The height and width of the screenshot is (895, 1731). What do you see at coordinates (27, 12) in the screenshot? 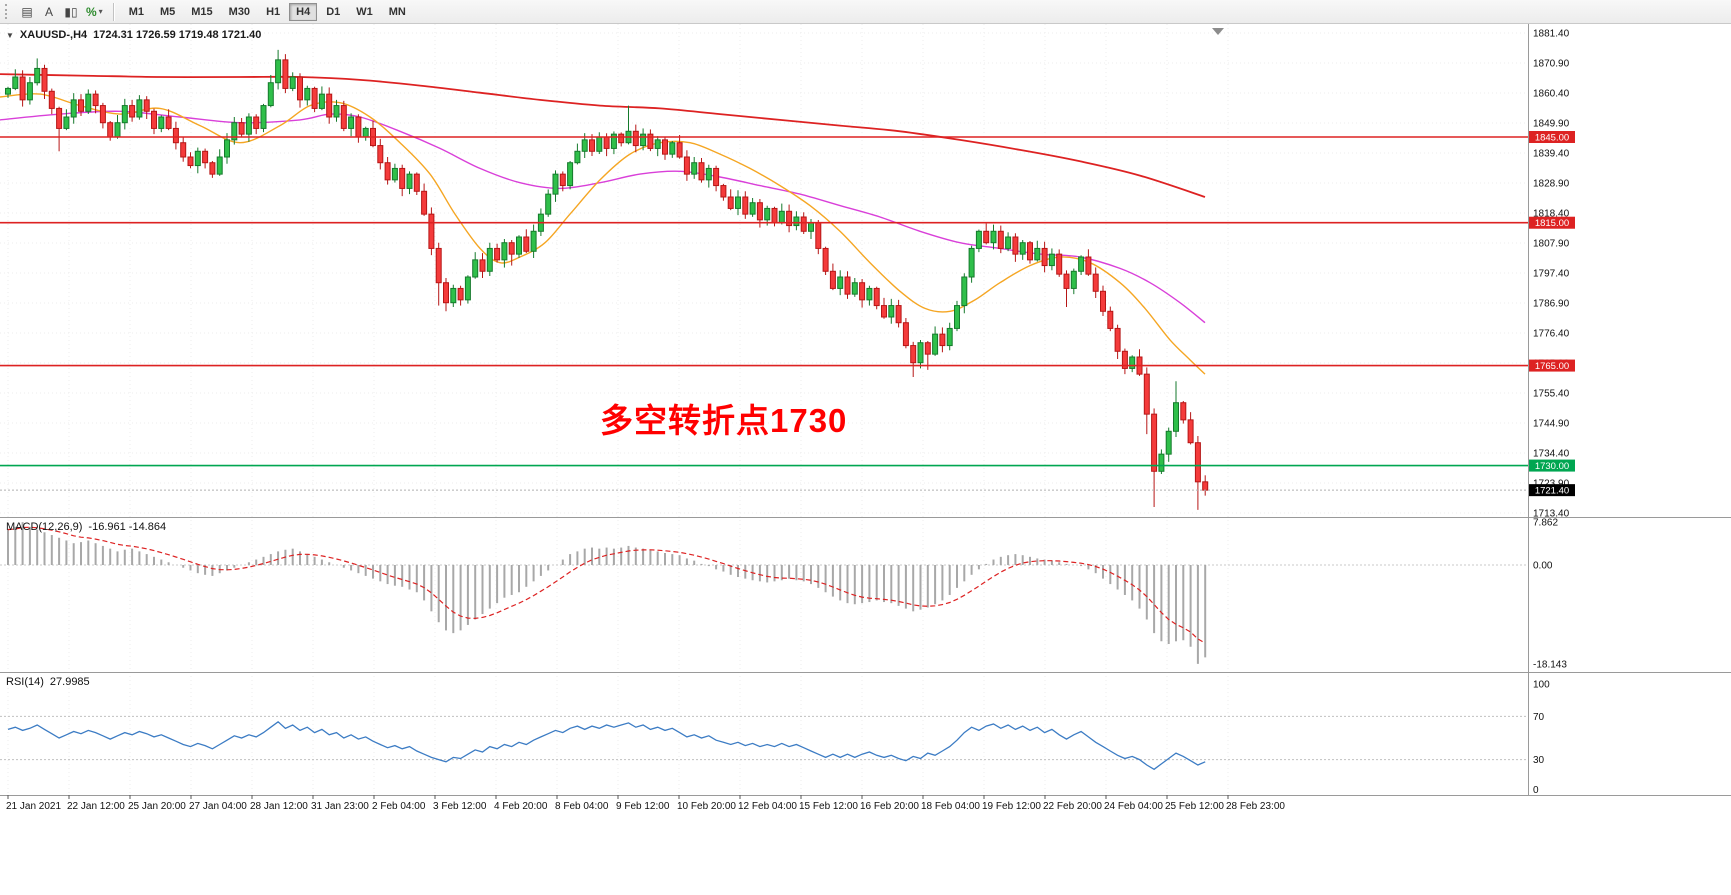
I see `window-menu-icon: ▤` at bounding box center [27, 12].